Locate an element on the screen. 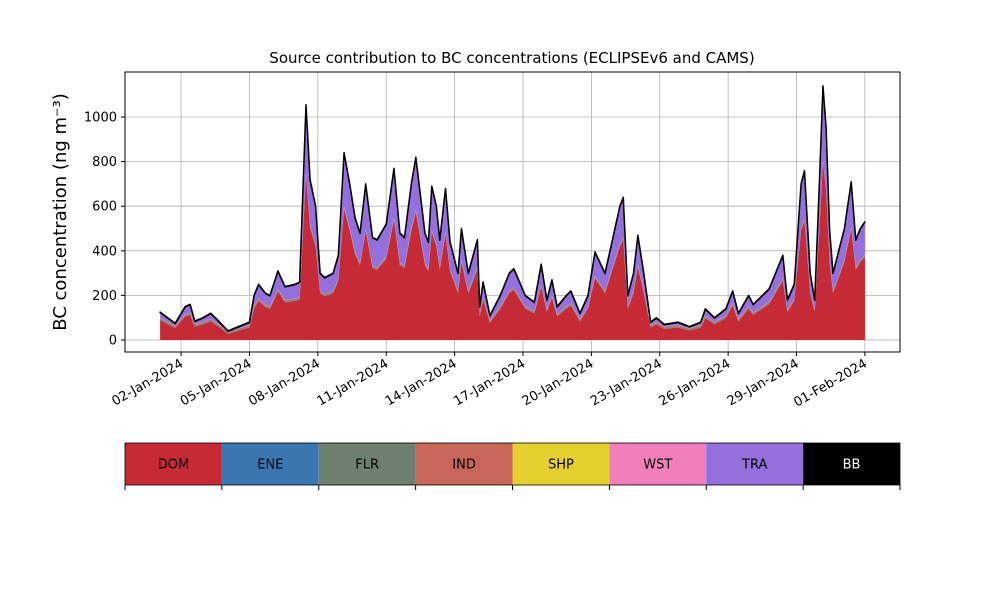 This screenshot has height=600, width=1000. legend-label: DOM is located at coordinates (173, 465).